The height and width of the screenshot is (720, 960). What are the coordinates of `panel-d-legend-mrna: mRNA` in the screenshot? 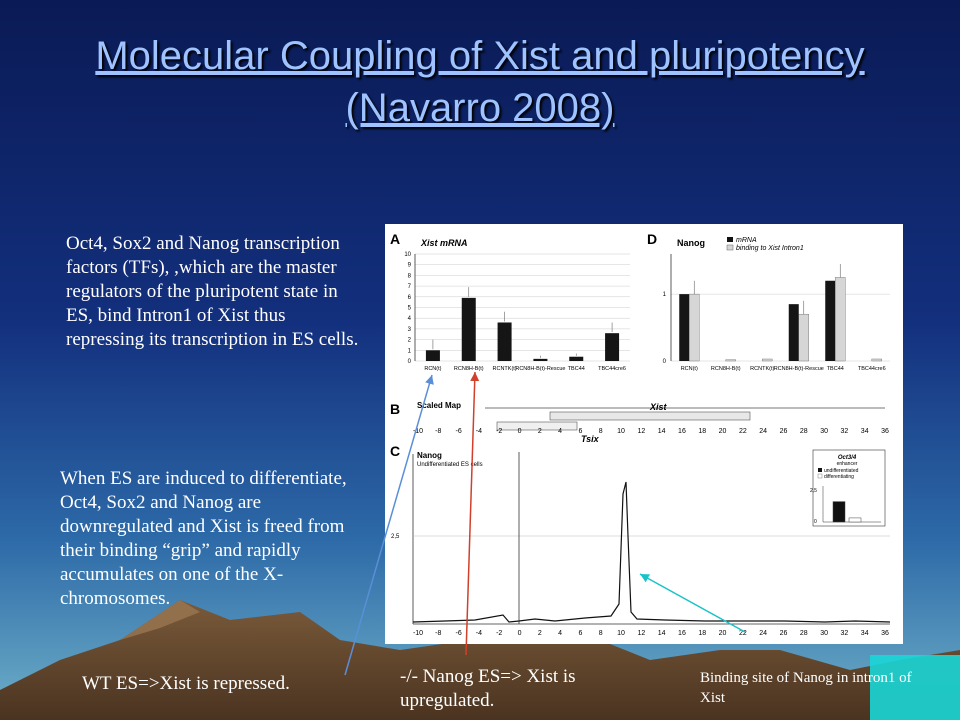 It's located at (746, 240).